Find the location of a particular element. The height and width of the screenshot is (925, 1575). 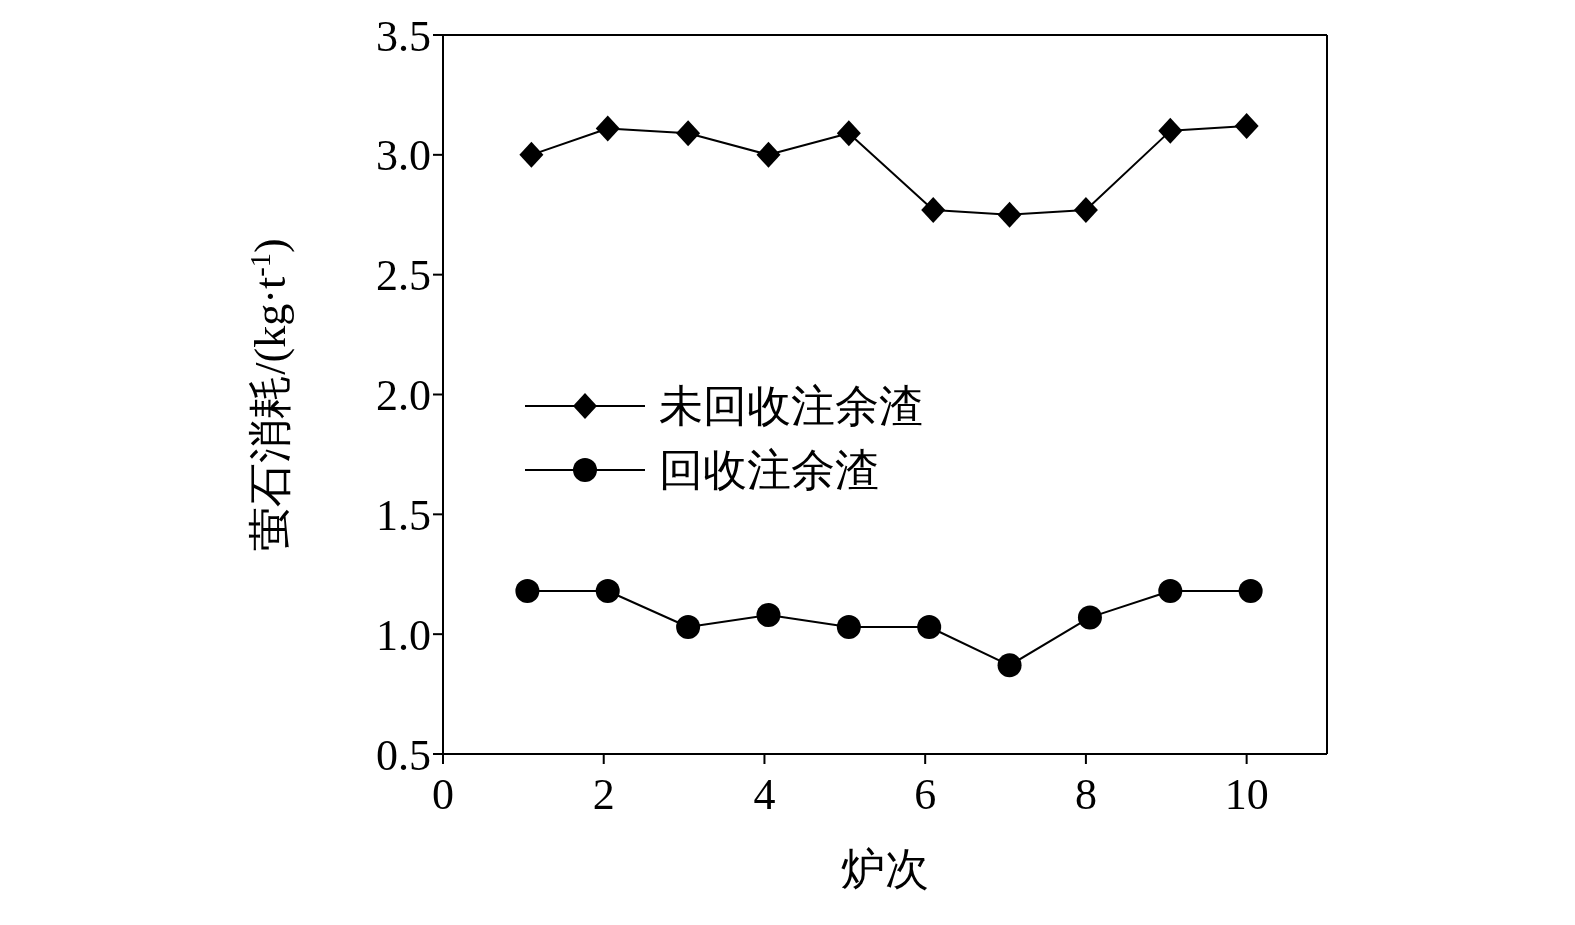

x-tick-label: 8 is located at coordinates (1085, 795).